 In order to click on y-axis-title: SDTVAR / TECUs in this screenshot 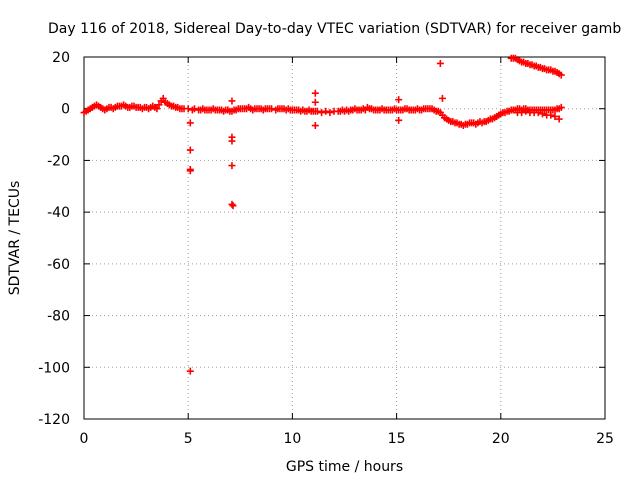, I will do `click(15, 238)`.